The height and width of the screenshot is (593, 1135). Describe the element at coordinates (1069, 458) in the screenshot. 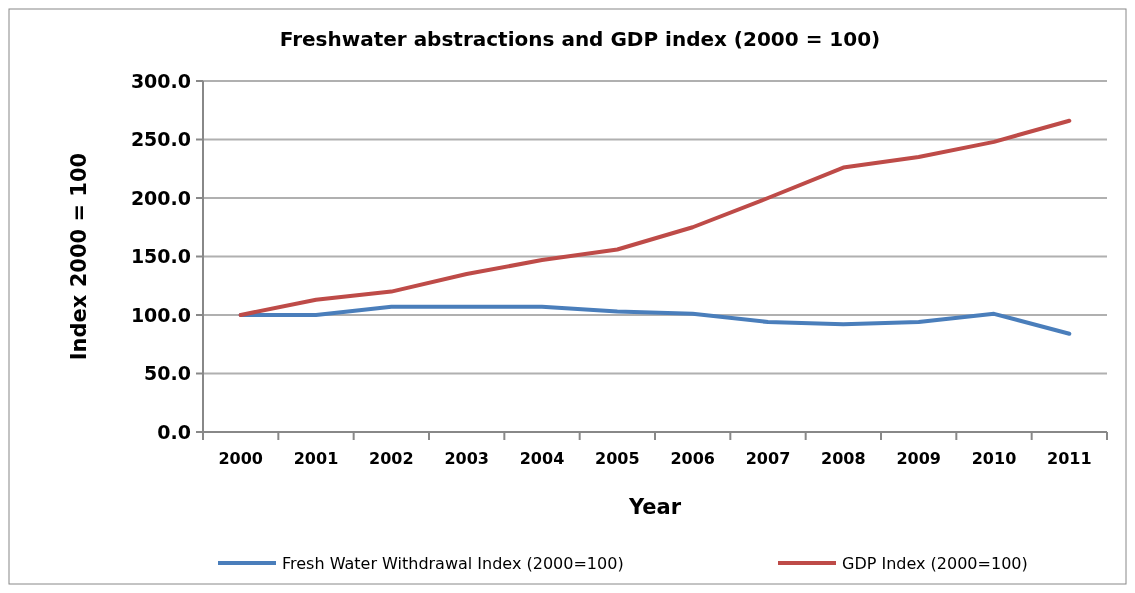

I see `x-tick-label: 2011` at that location.